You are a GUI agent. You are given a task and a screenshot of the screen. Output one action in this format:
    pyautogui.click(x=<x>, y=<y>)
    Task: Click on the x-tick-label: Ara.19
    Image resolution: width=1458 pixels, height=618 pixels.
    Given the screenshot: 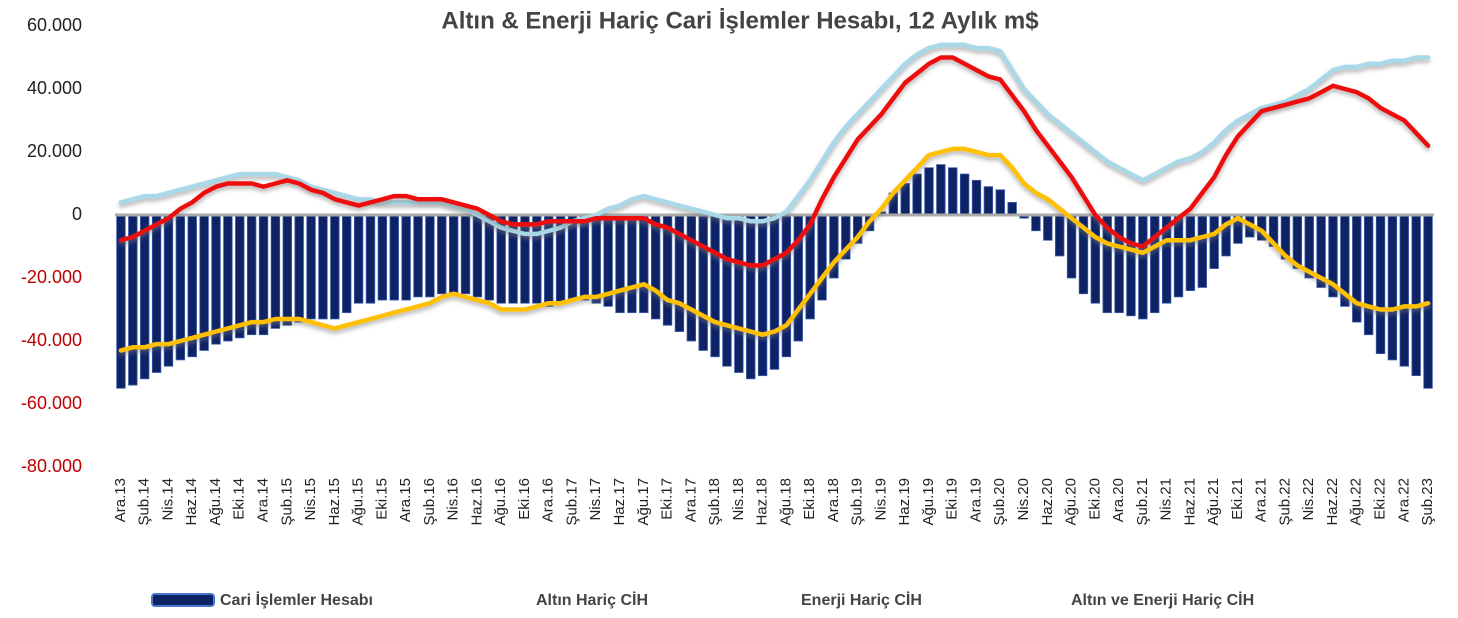 What is the action you would take?
    pyautogui.click(x=975, y=500)
    